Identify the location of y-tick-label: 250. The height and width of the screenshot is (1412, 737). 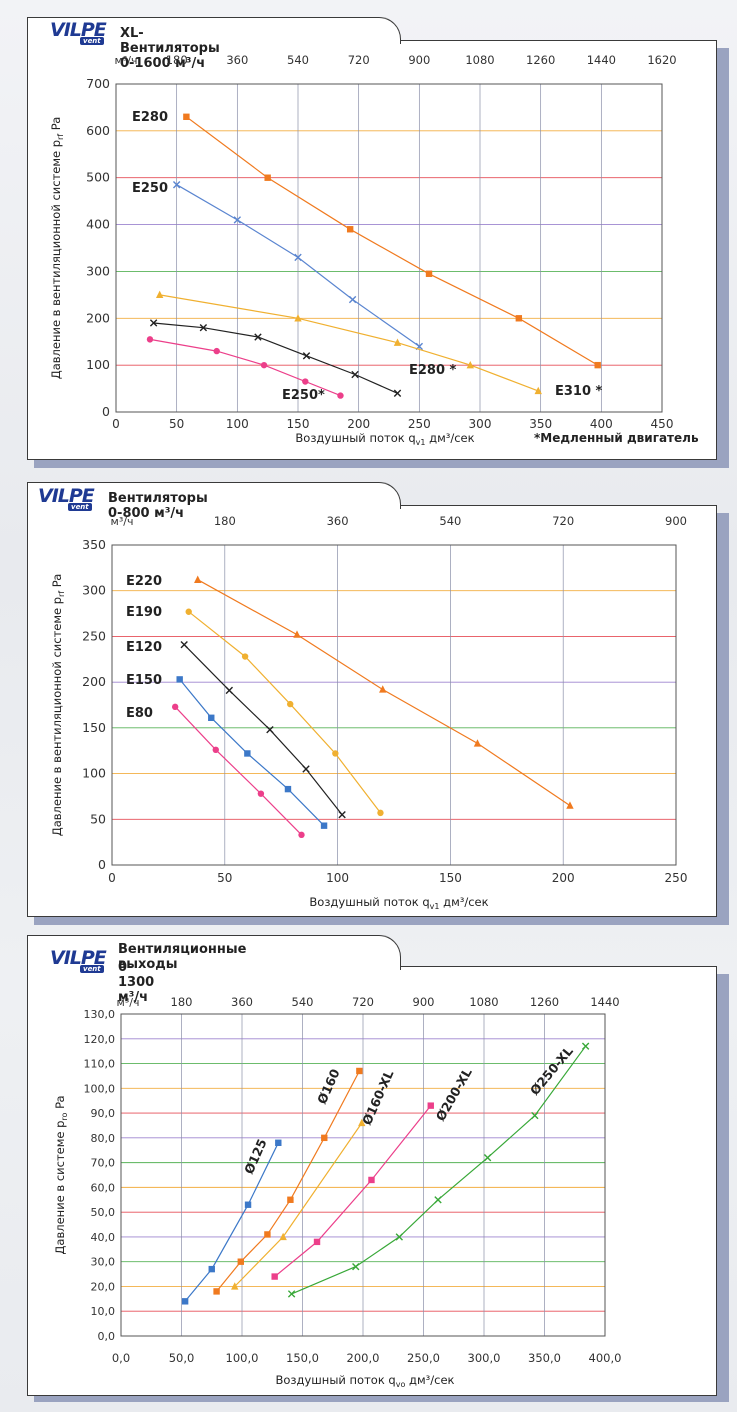
(94, 635).